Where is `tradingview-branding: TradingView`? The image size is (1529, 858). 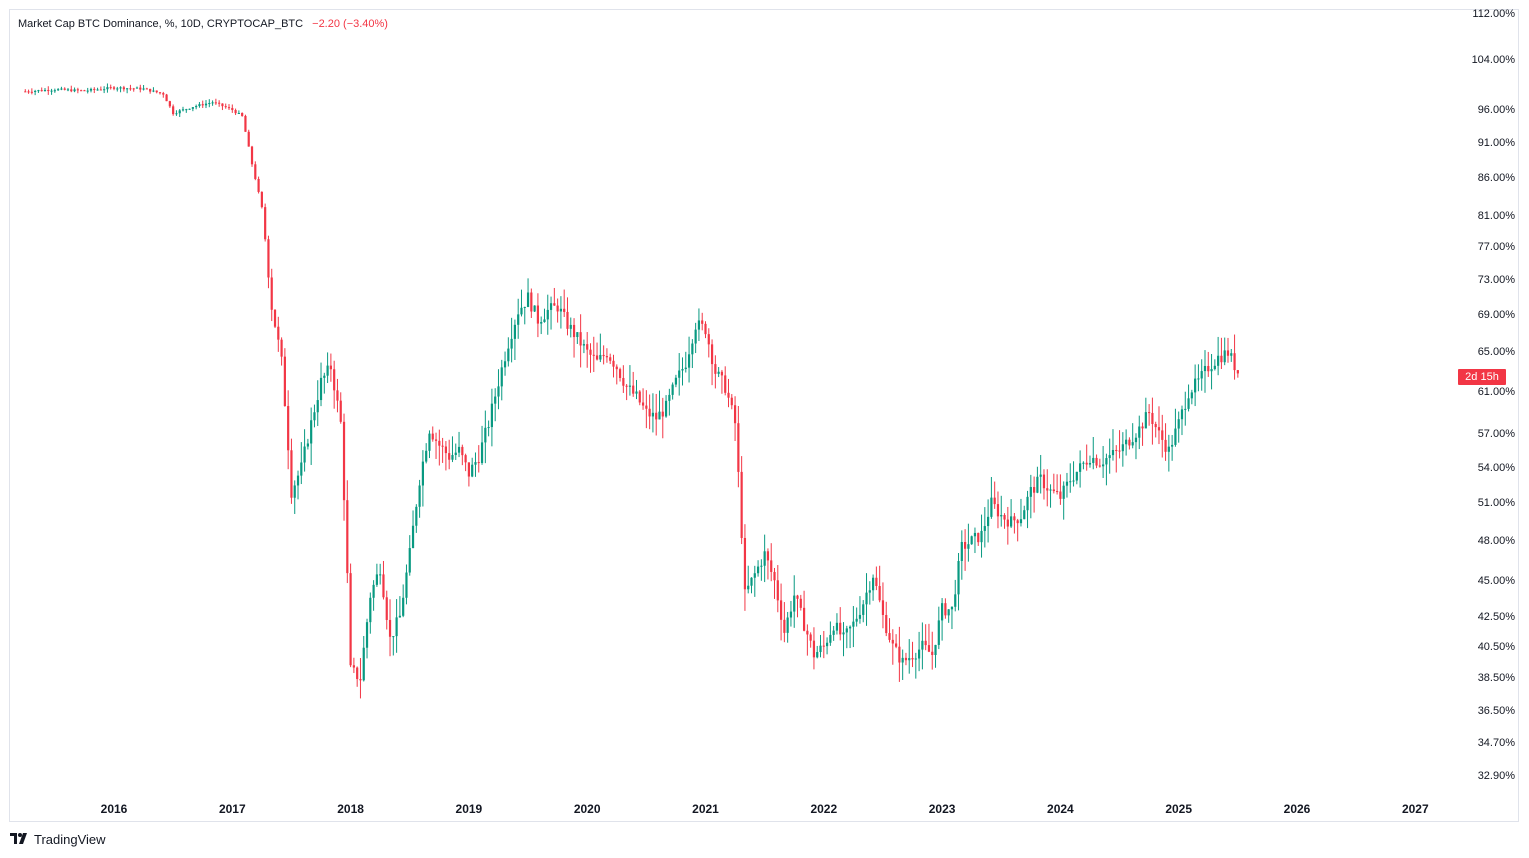 tradingview-branding: TradingView is located at coordinates (58, 839).